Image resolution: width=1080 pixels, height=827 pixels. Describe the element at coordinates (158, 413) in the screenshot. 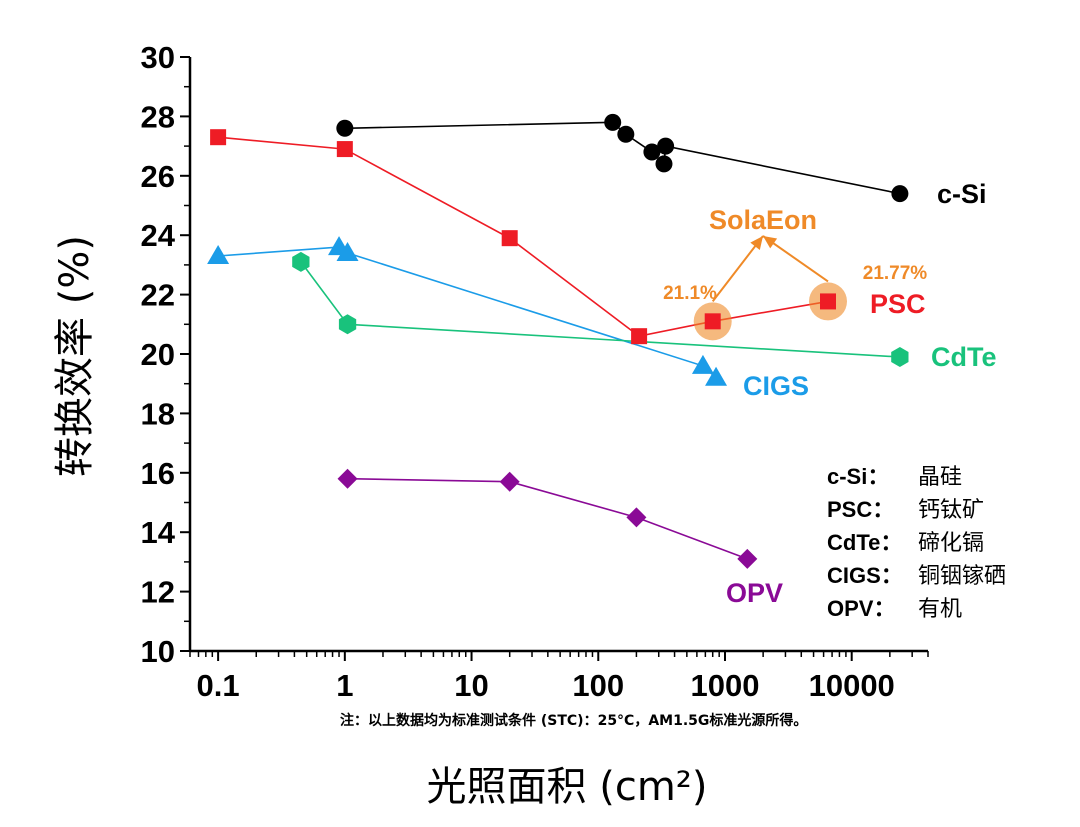

I see `y-tick-label: 18` at that location.